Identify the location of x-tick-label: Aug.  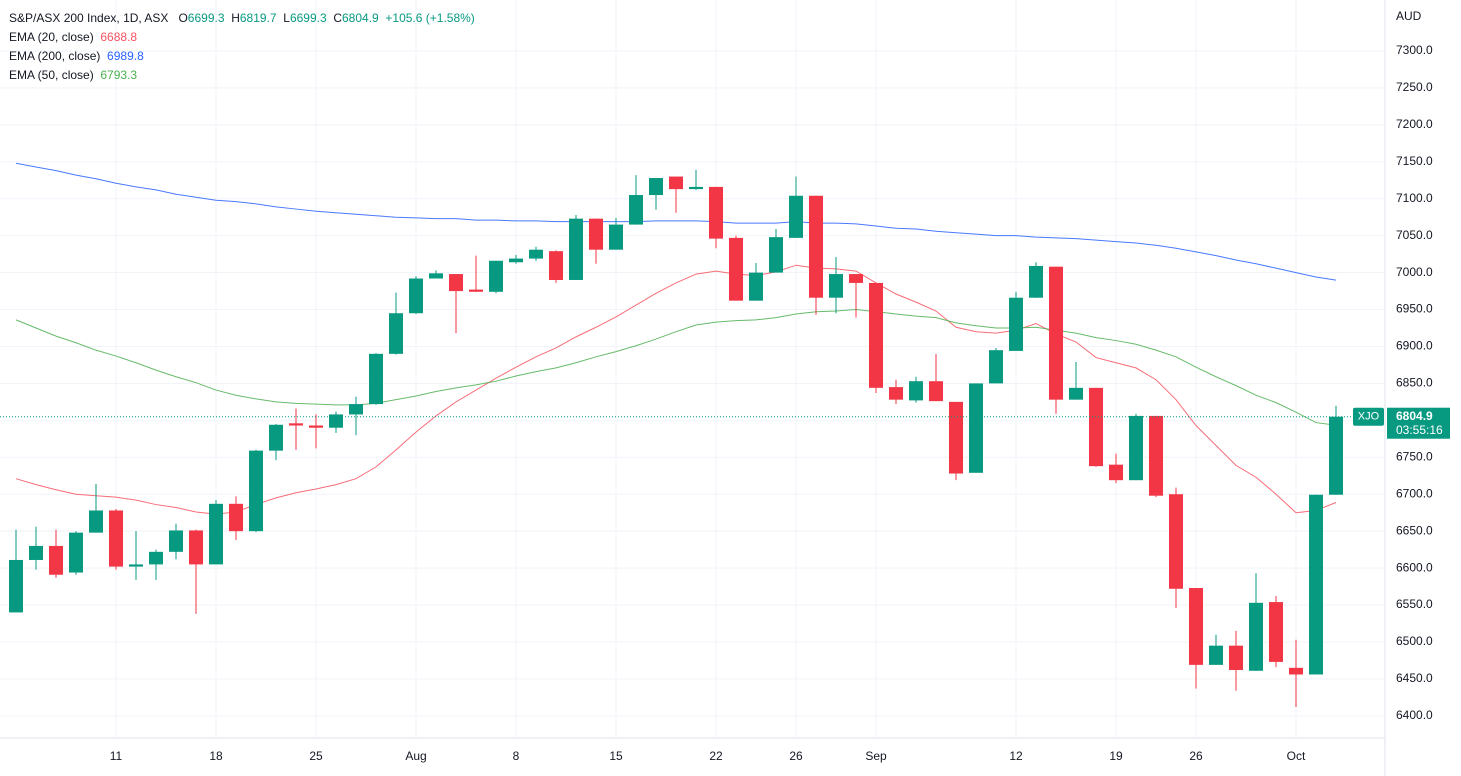
(415, 756).